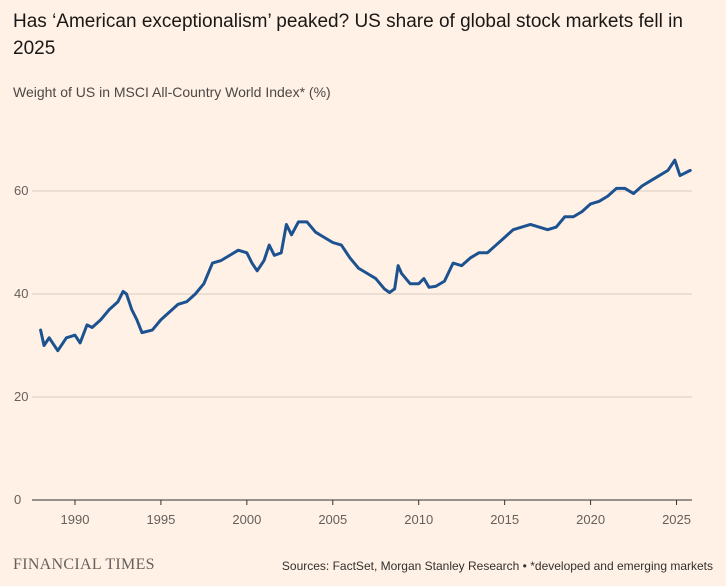  What do you see at coordinates (418, 519) in the screenshot?
I see `x-tick-label: 2010` at bounding box center [418, 519].